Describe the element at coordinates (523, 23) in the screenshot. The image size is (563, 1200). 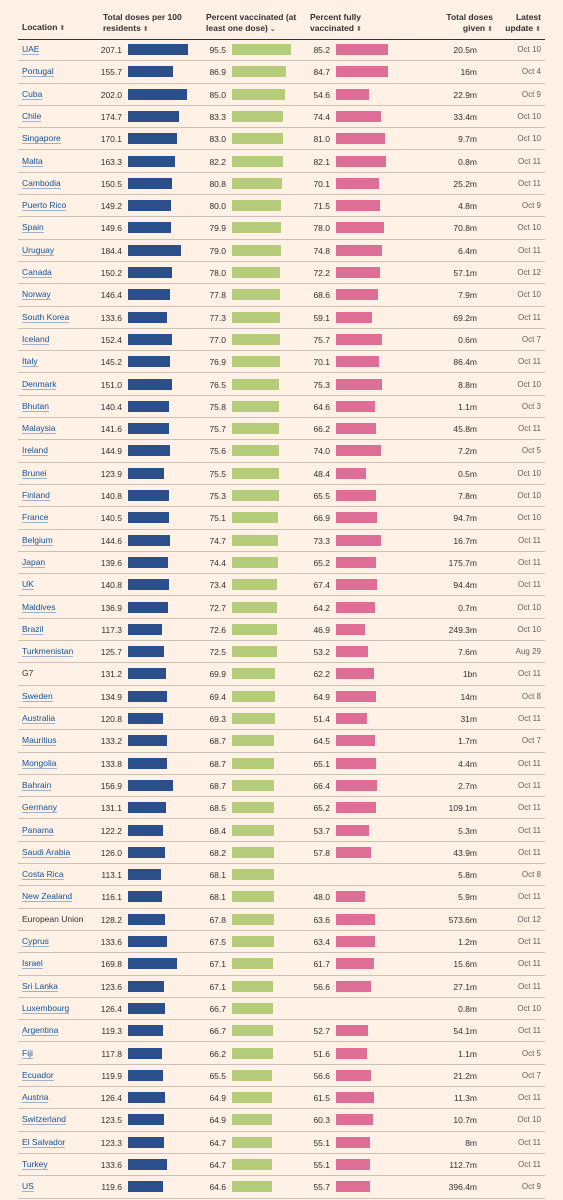
I see `column-header-latest-update: Latest update ⬍` at that location.